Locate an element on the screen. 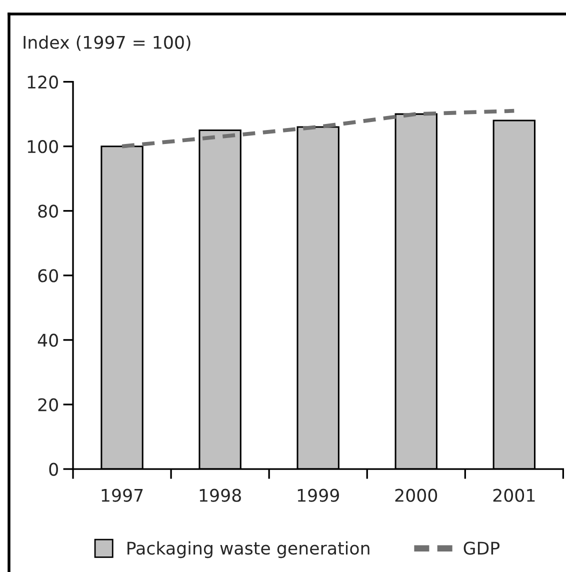  y-tick-label: 100 is located at coordinates (43, 147).